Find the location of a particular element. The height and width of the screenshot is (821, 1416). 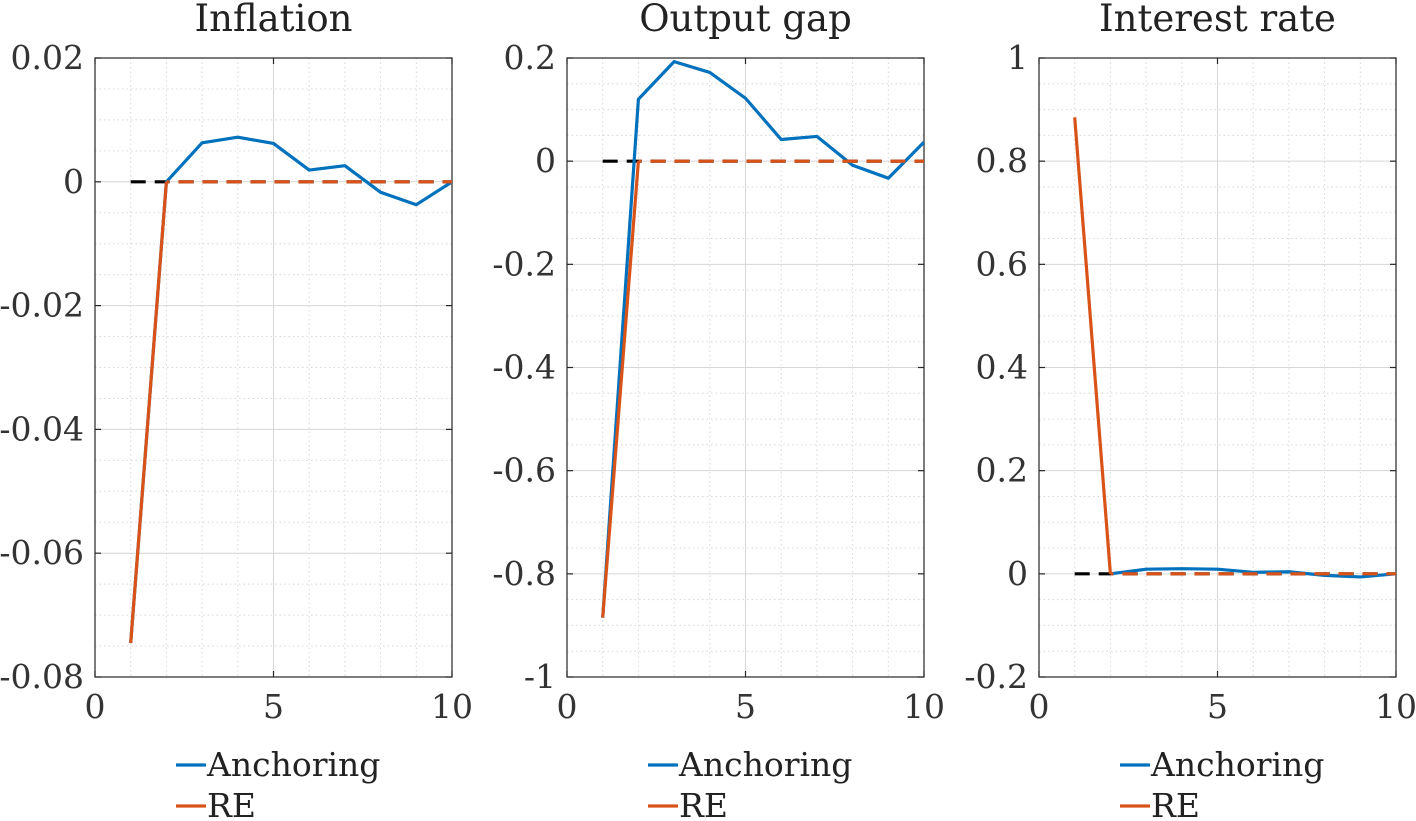

panel-title: Interest rate is located at coordinates (1217, 20).